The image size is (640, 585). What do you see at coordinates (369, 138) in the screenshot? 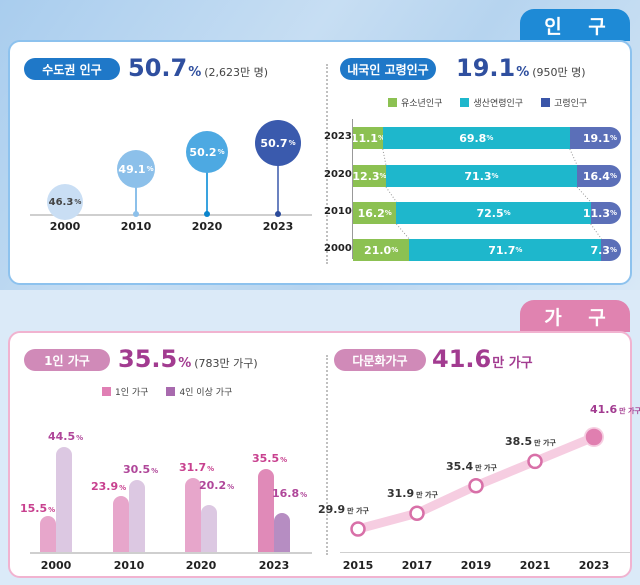
I see `bar-segment-youth: 11.1%` at bounding box center [369, 138].